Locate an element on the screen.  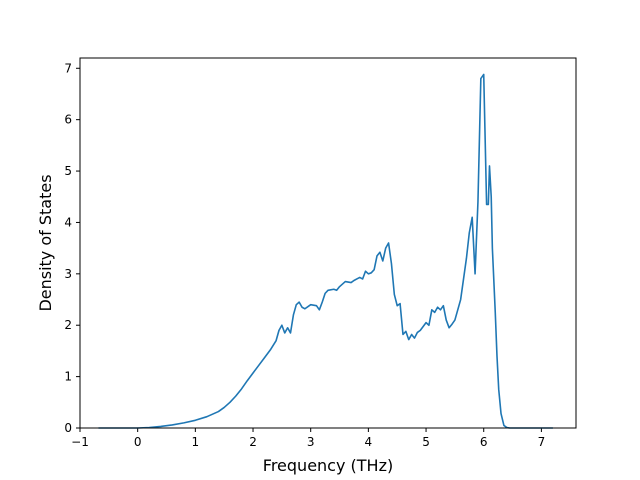
x-tick-label: 1 is located at coordinates (196, 442).